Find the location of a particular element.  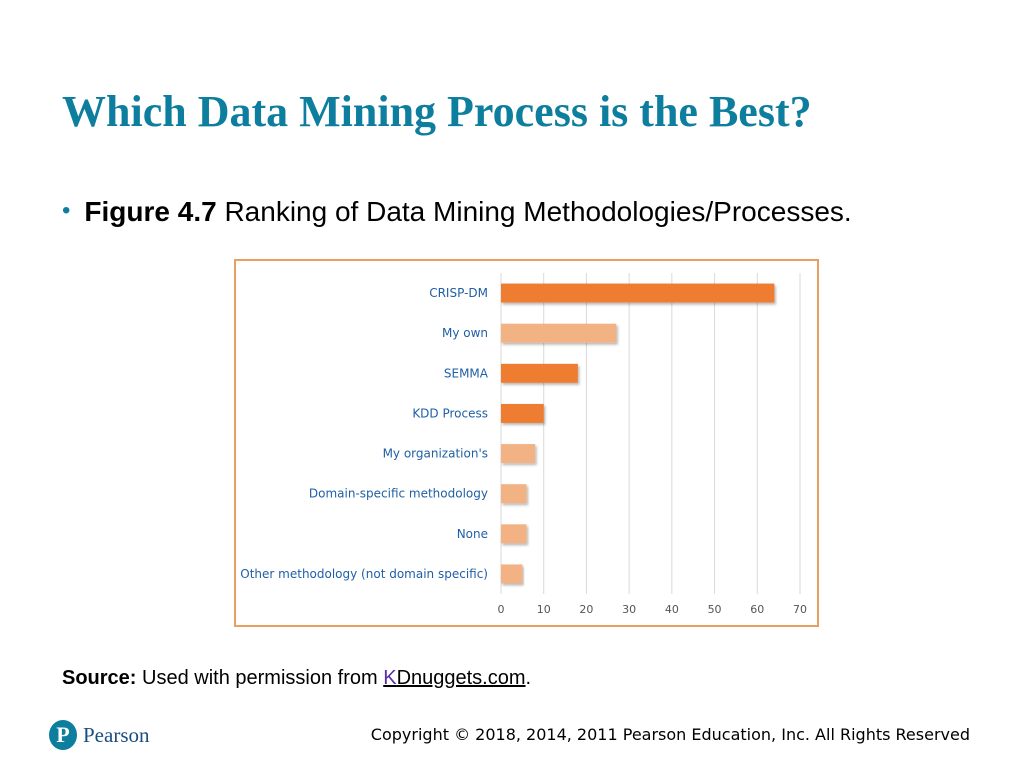

kdnuggets-link: KDnuggets.com is located at coordinates (454, 678).